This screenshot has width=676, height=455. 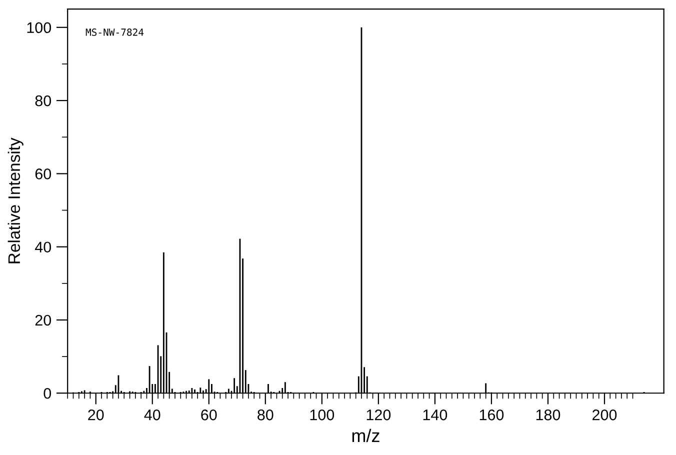 What do you see at coordinates (152, 414) in the screenshot?
I see `x-tick-label: 40` at bounding box center [152, 414].